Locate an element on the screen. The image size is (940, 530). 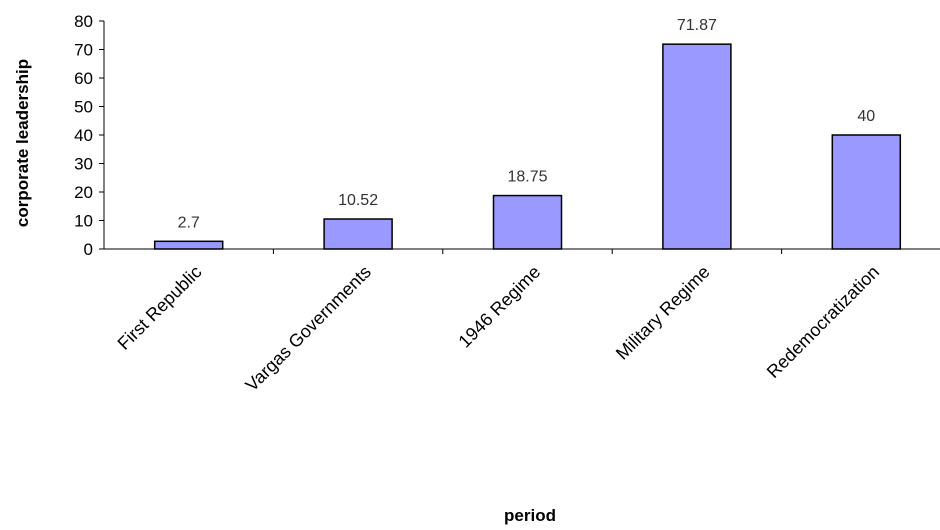
x-tick-label: Vargas Governments is located at coordinates (307, 328).